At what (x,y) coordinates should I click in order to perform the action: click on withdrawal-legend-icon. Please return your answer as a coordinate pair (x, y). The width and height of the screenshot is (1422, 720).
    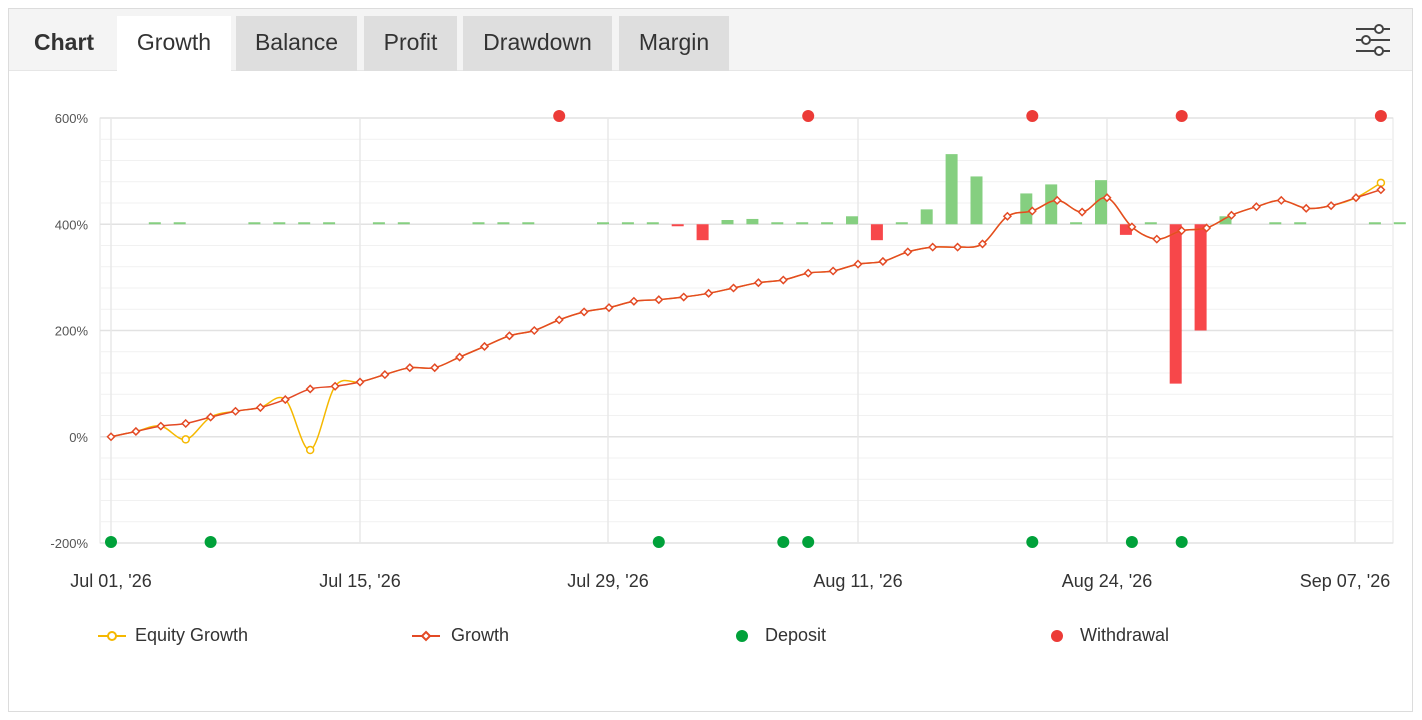
    Looking at the image, I should click on (1057, 636).